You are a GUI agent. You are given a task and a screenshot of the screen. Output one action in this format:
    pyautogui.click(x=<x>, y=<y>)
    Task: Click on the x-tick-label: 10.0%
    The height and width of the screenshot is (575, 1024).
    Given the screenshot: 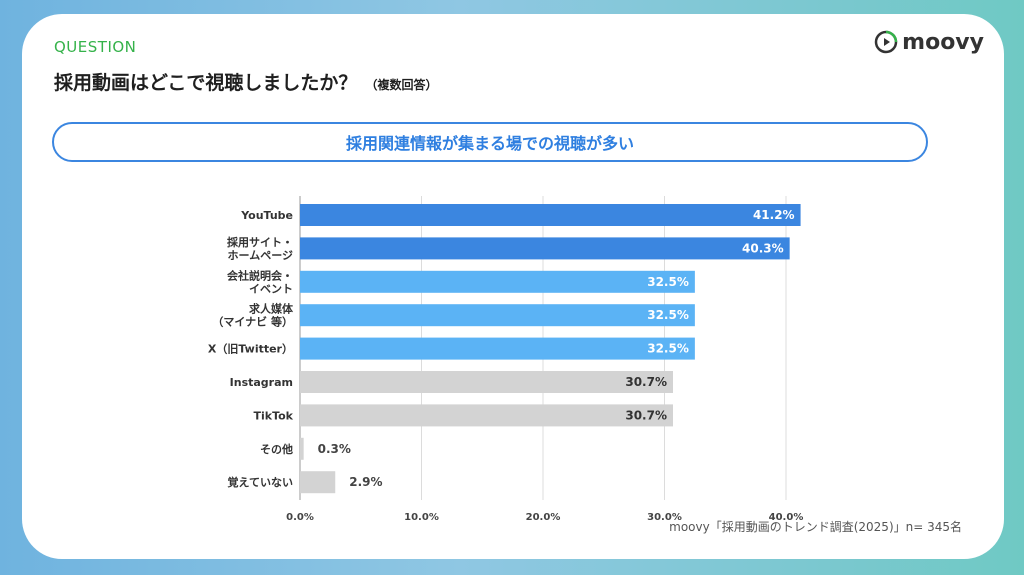 What is the action you would take?
    pyautogui.click(x=421, y=517)
    